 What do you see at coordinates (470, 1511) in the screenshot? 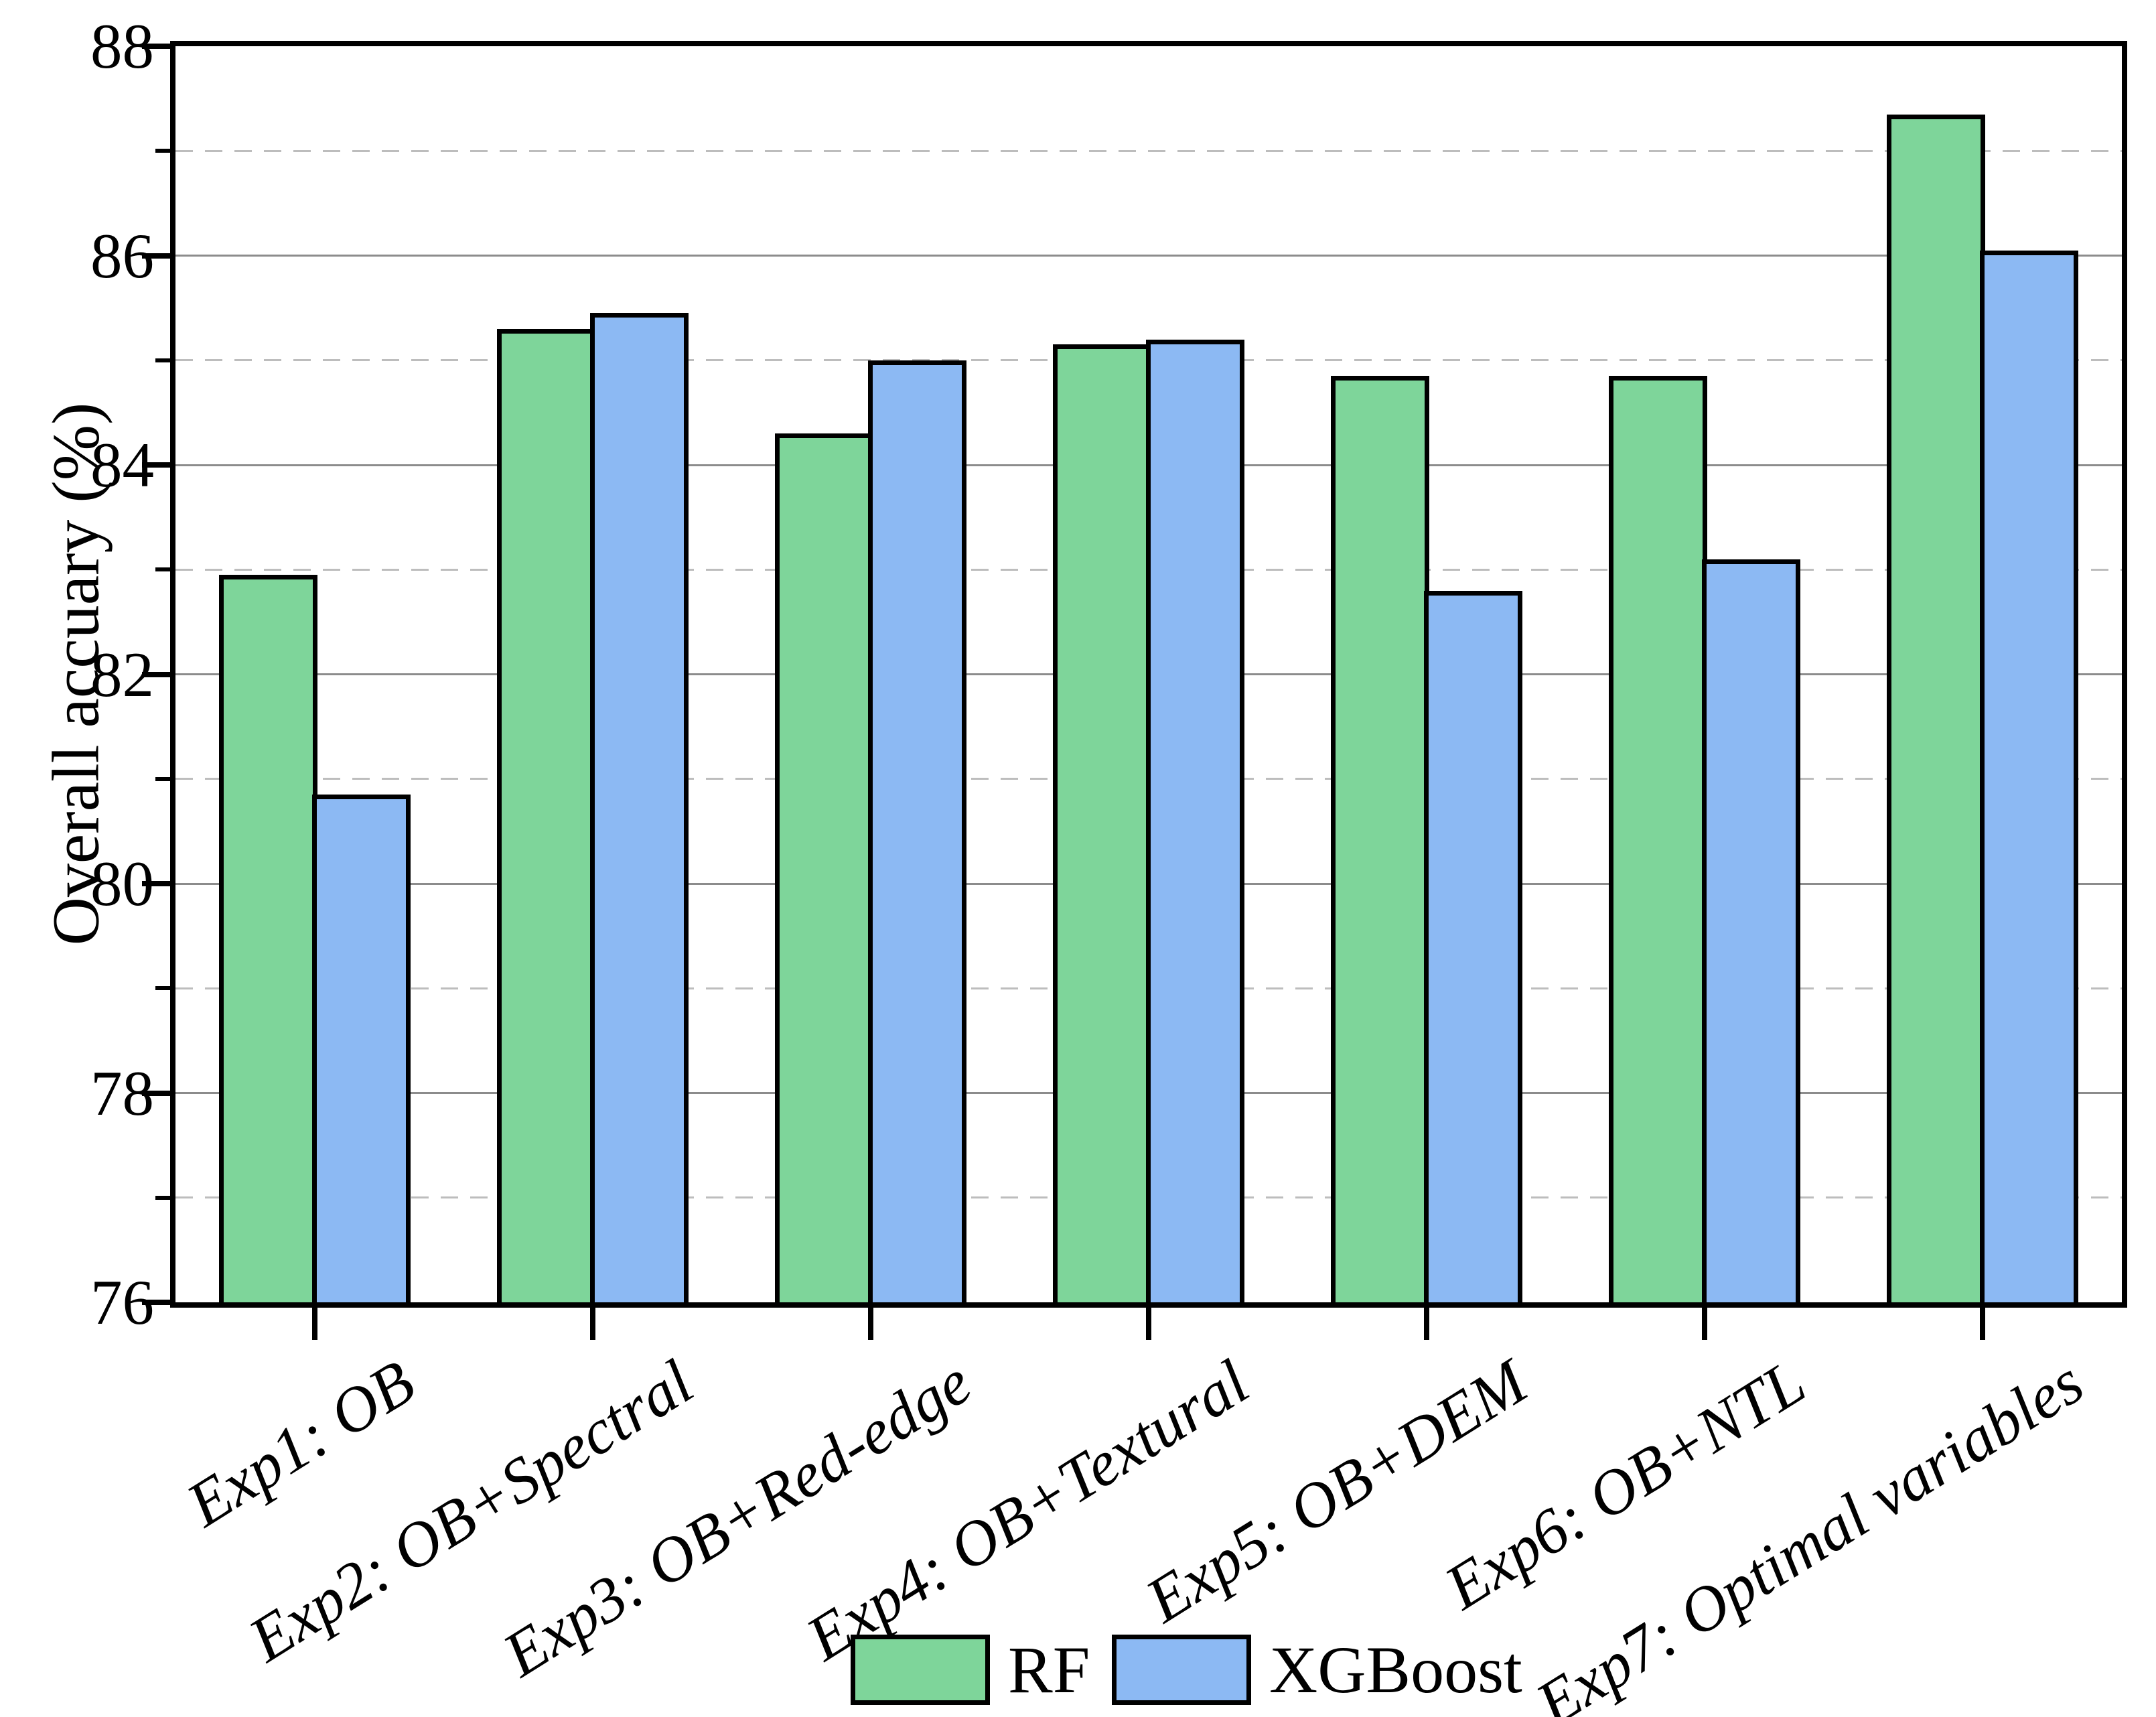
I see `x-category-label-2: Exp2: OB+Spectral` at bounding box center [470, 1511].